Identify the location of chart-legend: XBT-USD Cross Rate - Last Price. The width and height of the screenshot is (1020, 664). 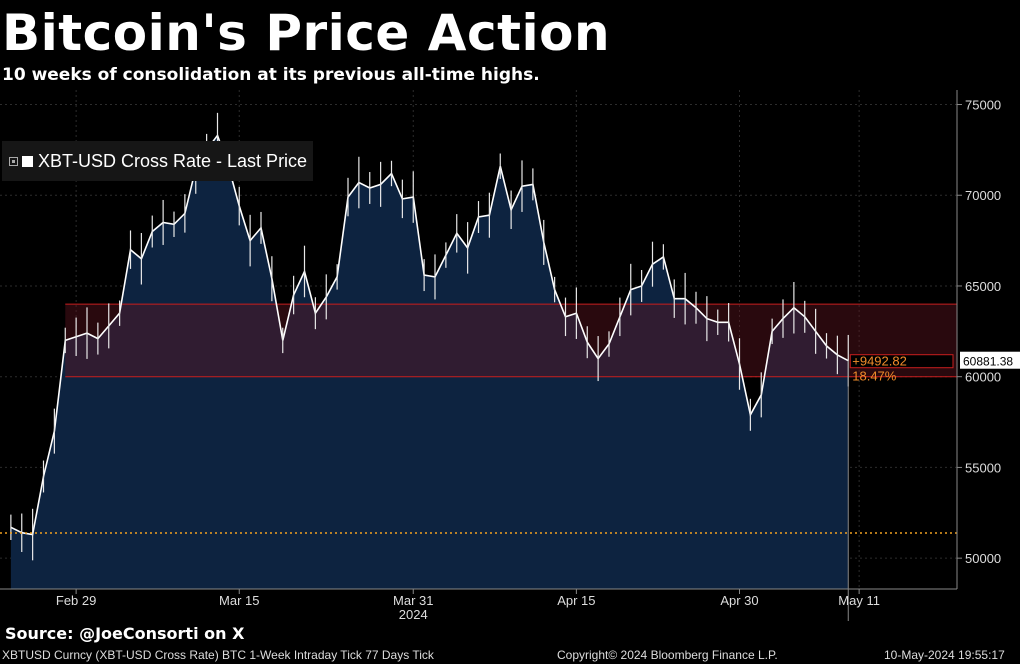
(157, 161).